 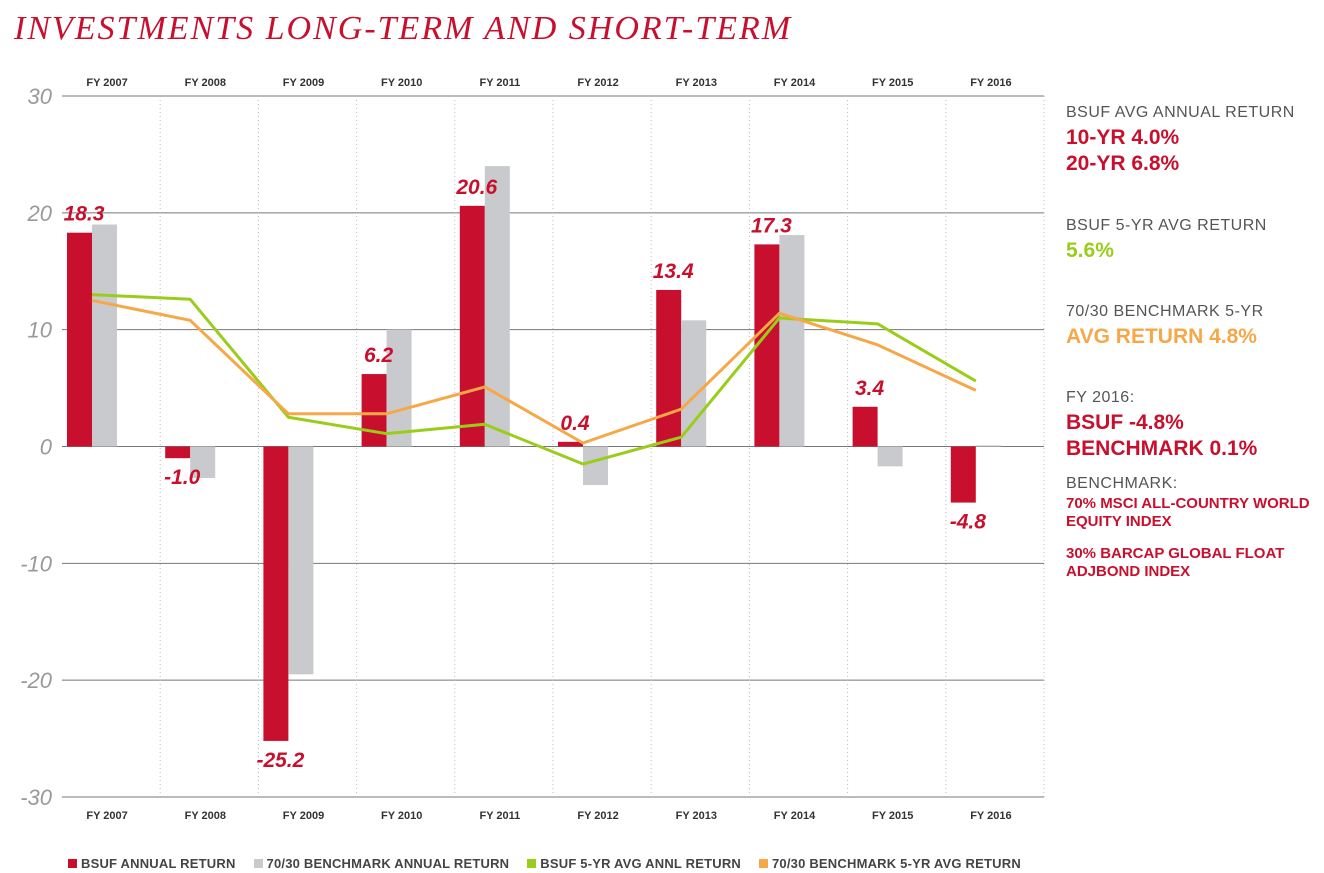 I want to click on five-yr-header: BSUF 5-YR AVG RETURN, so click(x=1166, y=225).